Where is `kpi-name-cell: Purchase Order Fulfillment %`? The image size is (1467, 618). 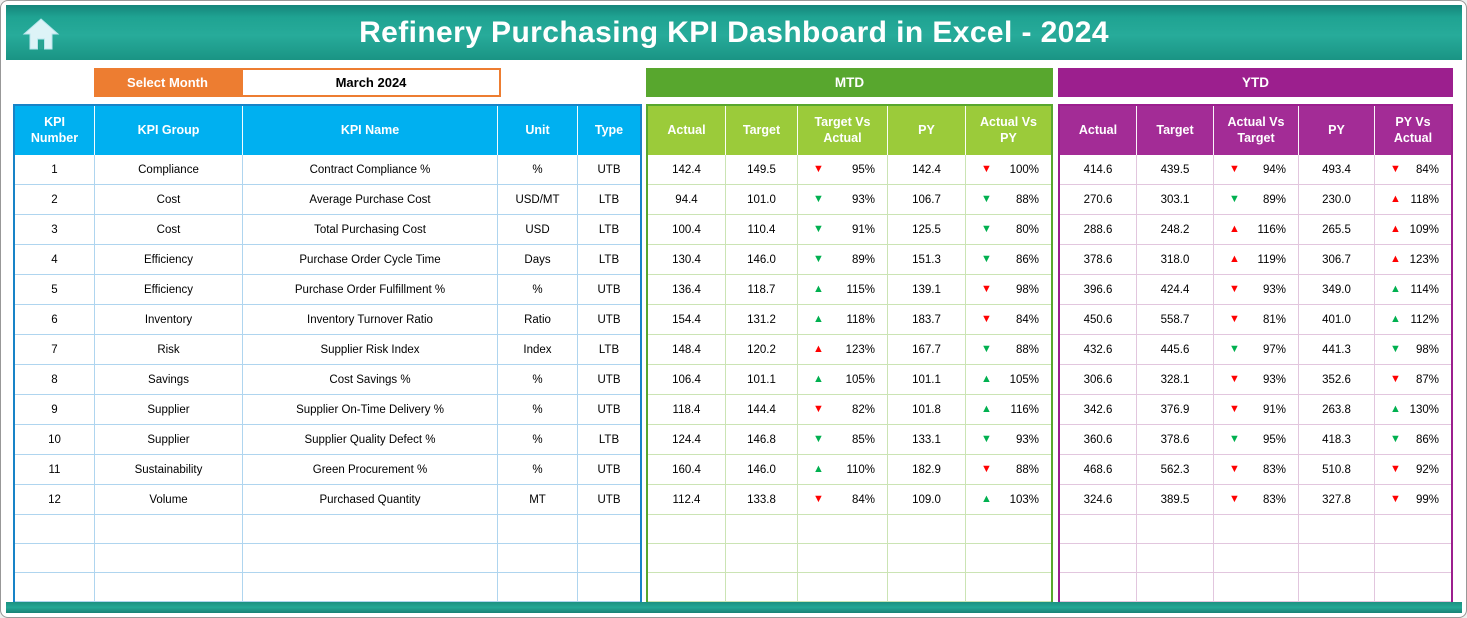
kpi-name-cell: Purchase Order Fulfillment % is located at coordinates (370, 290).